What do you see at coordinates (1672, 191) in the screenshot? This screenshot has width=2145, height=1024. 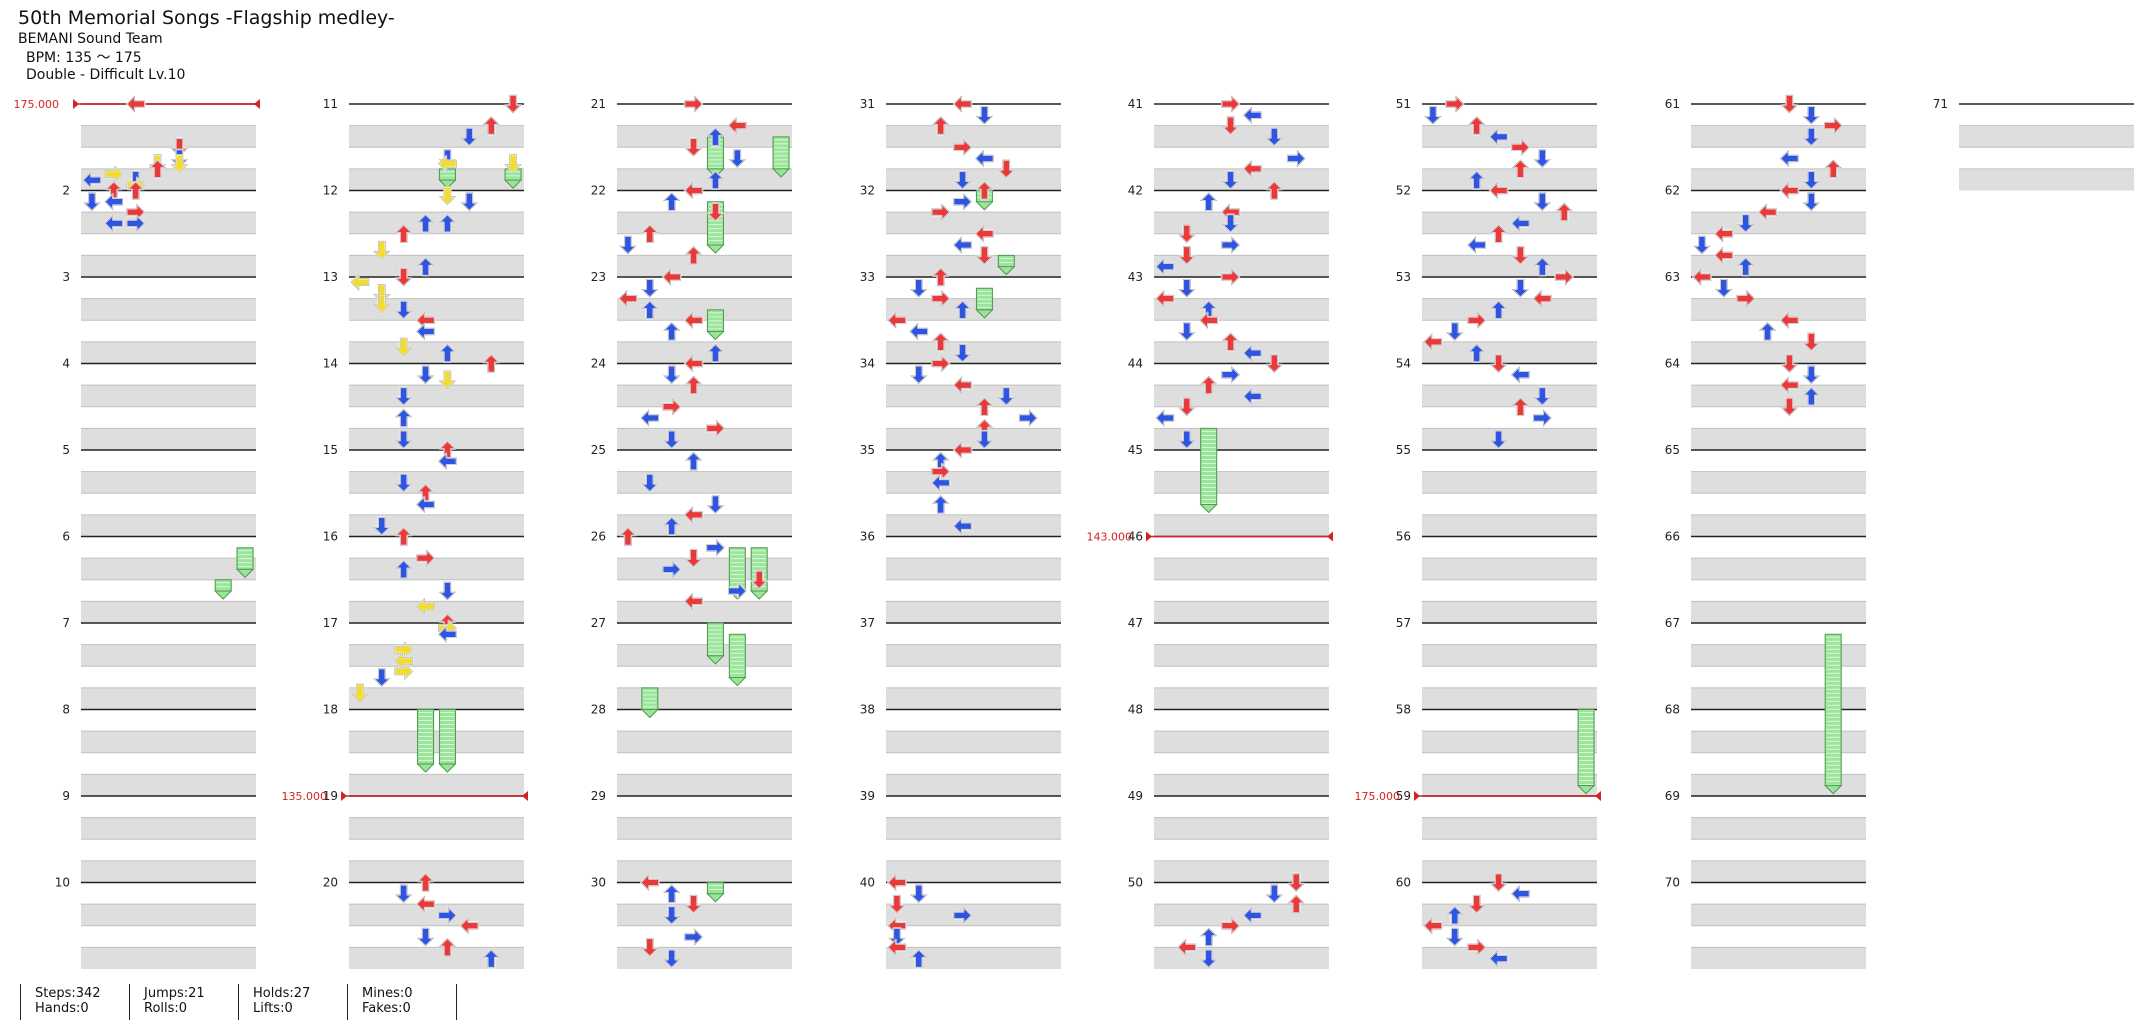 I see `measure-number: 62` at bounding box center [1672, 191].